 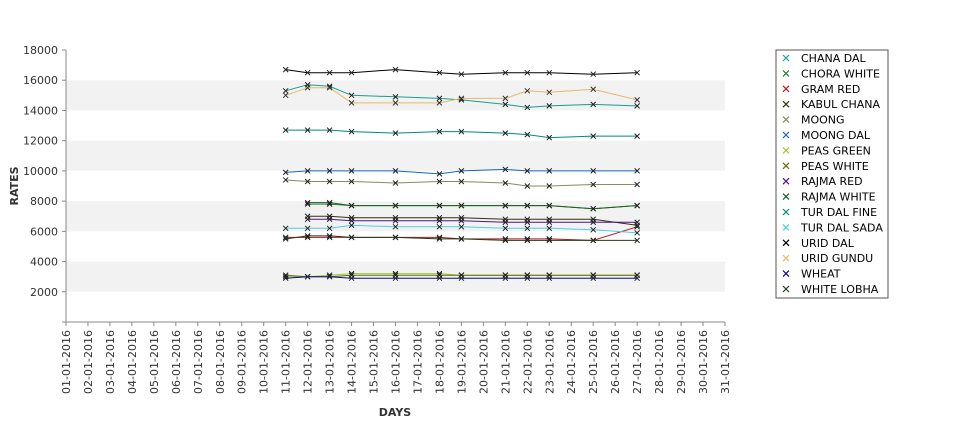 What do you see at coordinates (832, 181) in the screenshot?
I see `legend-entry: RAJMA RED` at bounding box center [832, 181].